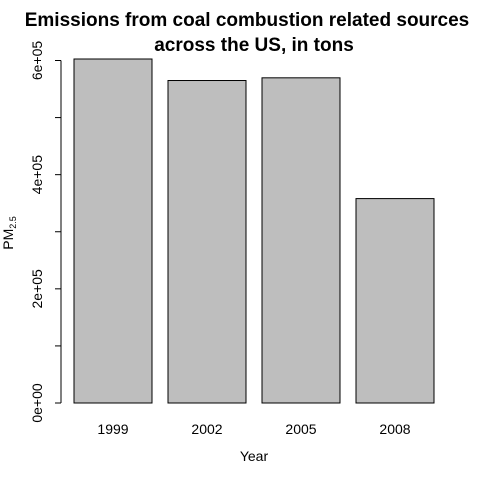 The height and width of the screenshot is (480, 480). I want to click on y-axis-label: PM2.5, so click(9, 233).